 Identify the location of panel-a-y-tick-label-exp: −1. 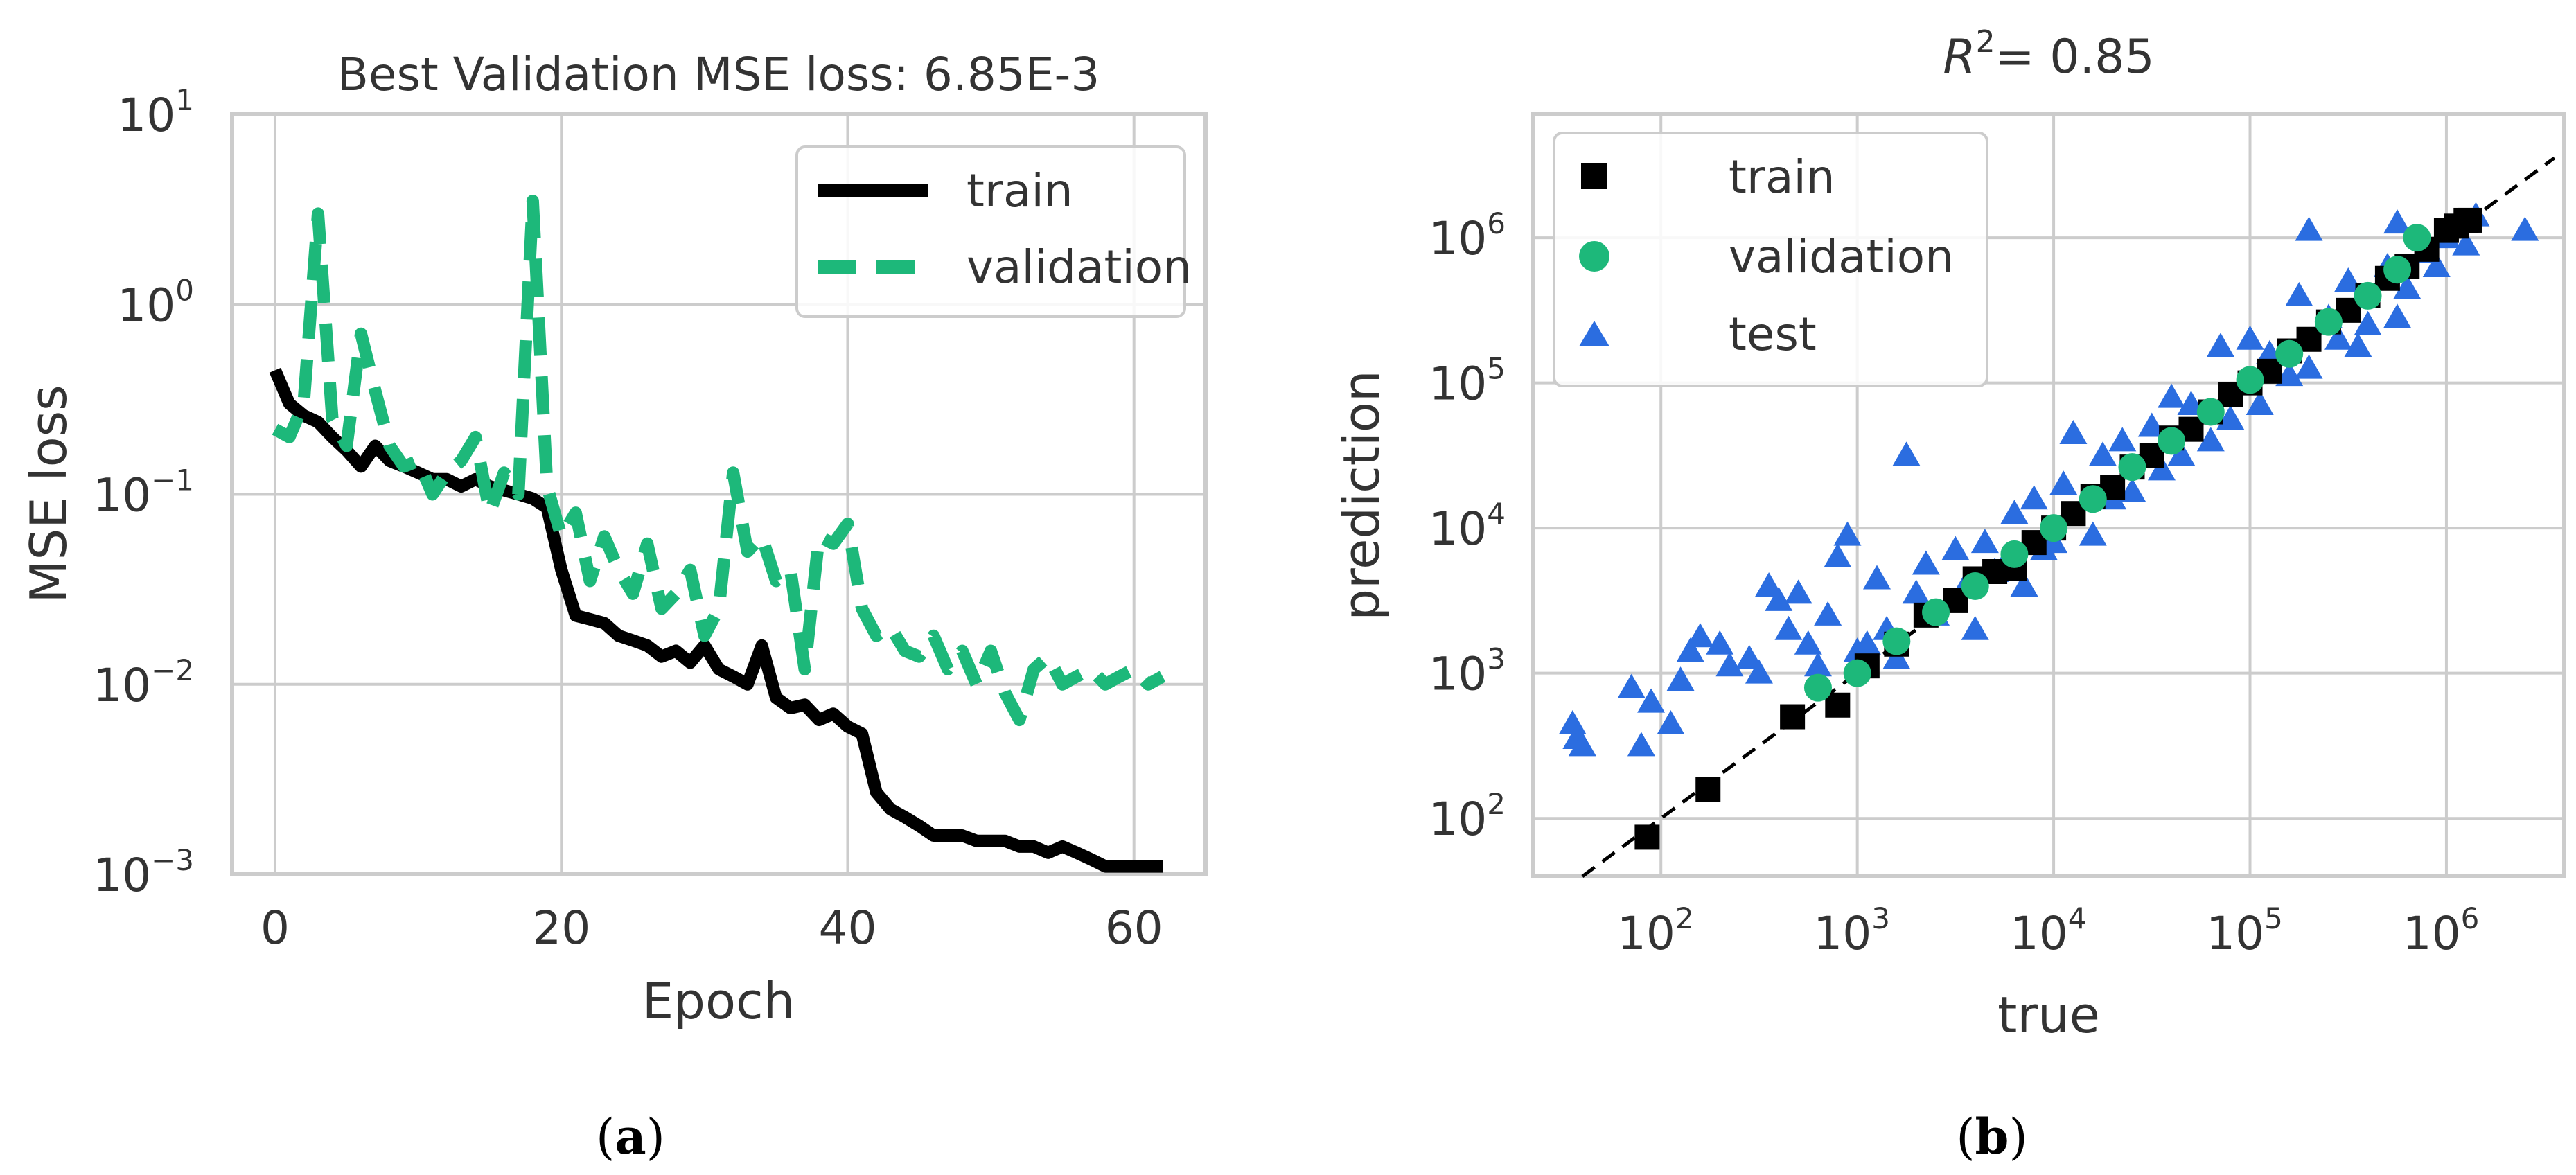
(172, 480).